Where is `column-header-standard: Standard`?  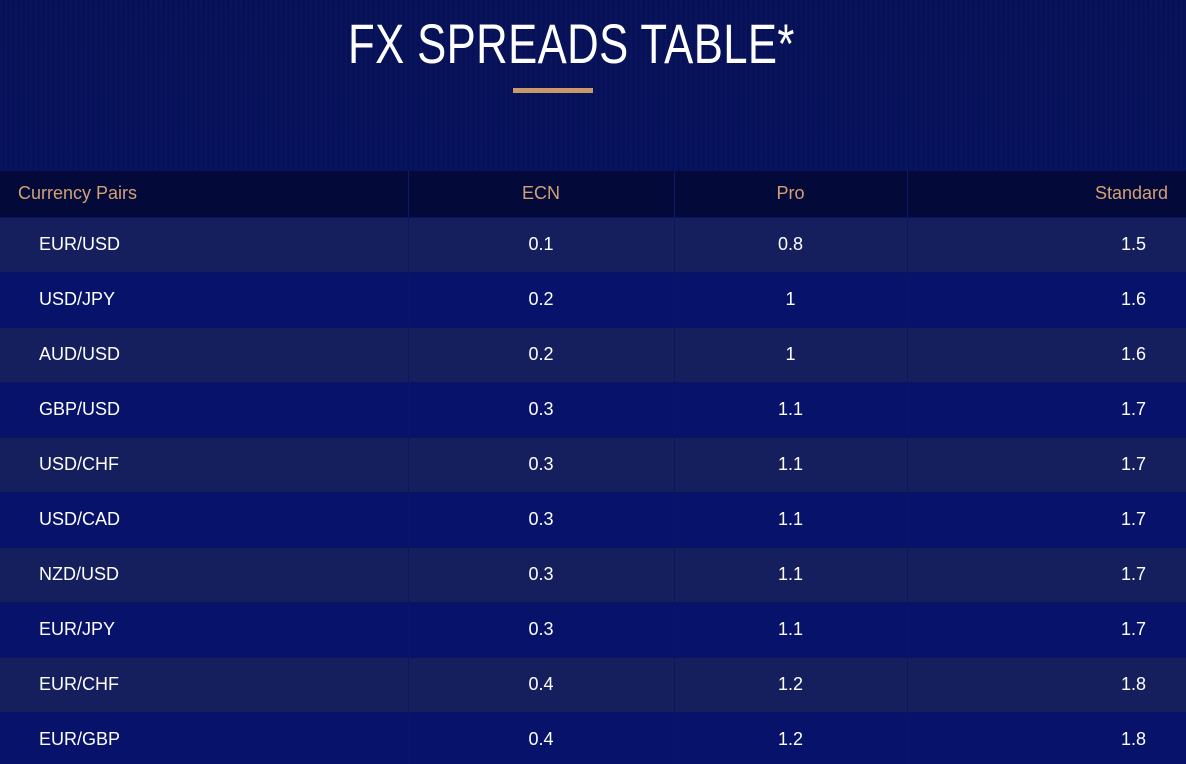
column-header-standard: Standard is located at coordinates (1046, 194).